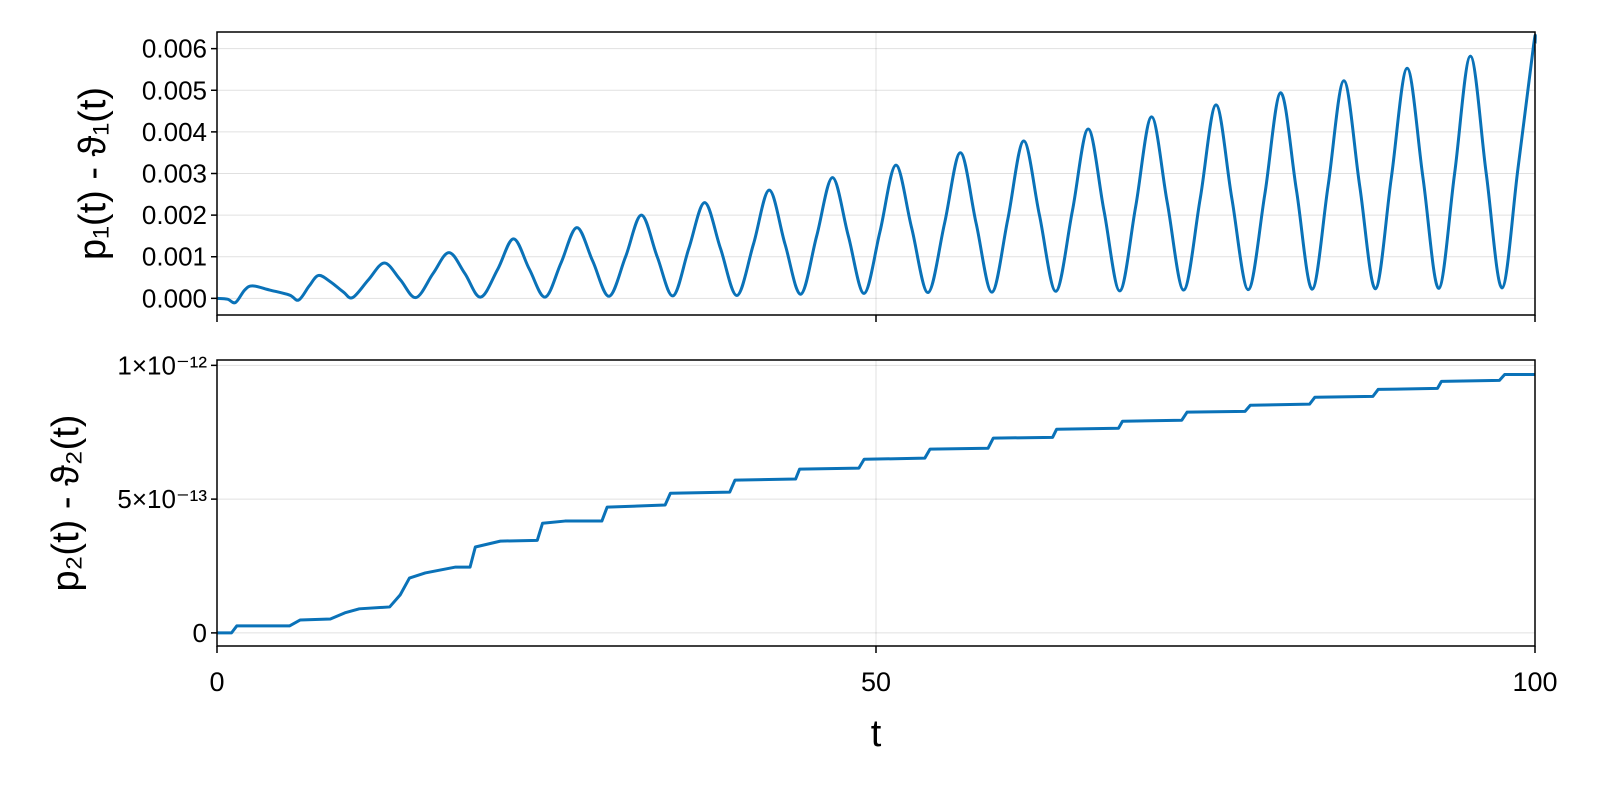  Describe the element at coordinates (174, 257) in the screenshot. I see `y-tick-label: 0.001` at that location.